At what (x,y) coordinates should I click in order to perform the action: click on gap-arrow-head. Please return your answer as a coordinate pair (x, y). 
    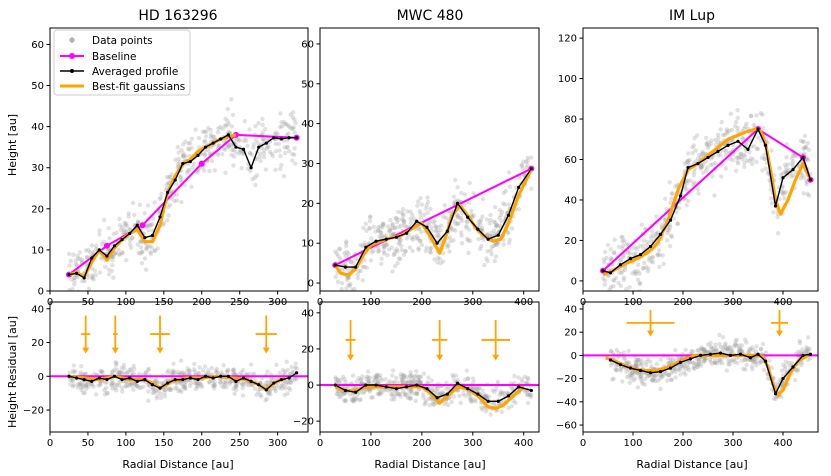
    Looking at the image, I should click on (650, 333).